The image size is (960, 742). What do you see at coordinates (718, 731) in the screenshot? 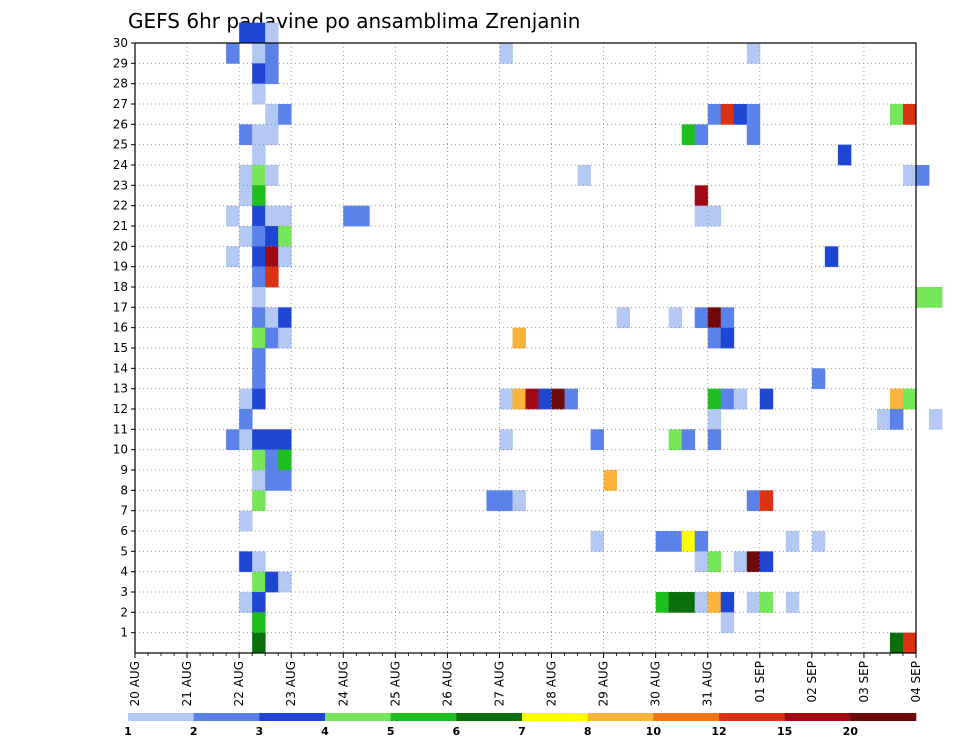
I see `colorbar-label: 12` at bounding box center [718, 731].